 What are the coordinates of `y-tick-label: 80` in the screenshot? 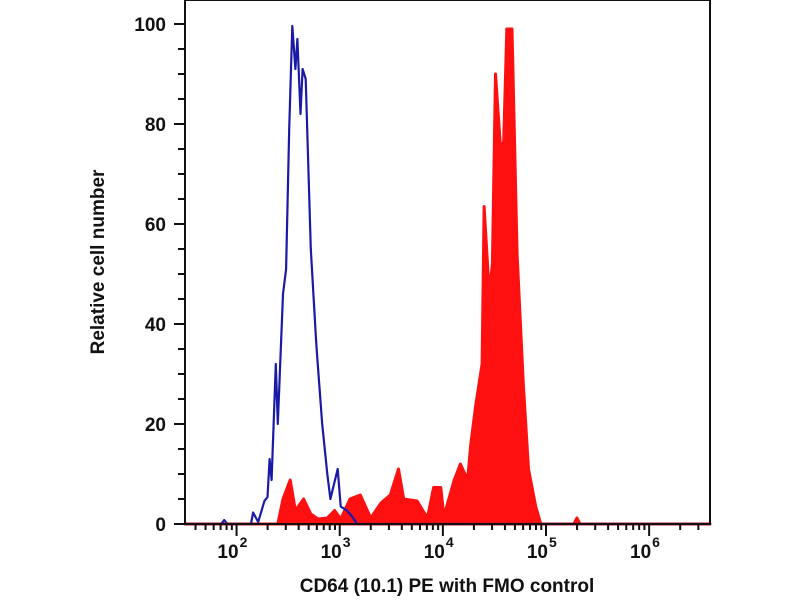 It's located at (155, 125).